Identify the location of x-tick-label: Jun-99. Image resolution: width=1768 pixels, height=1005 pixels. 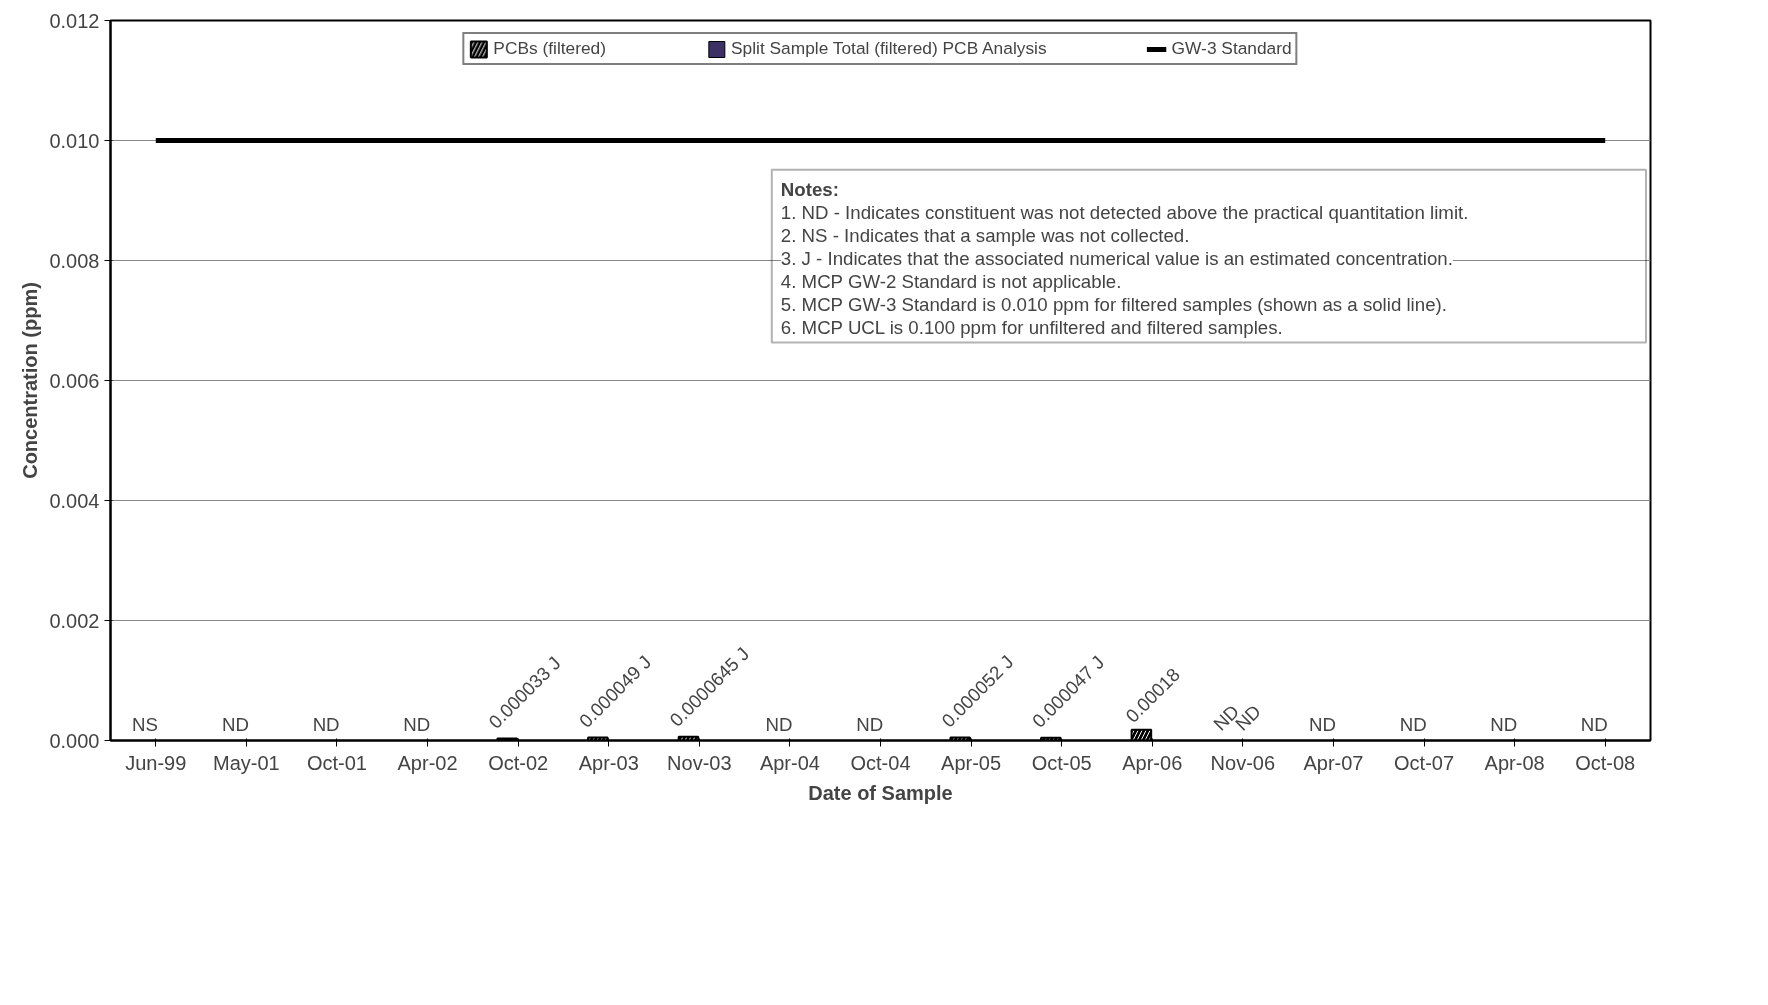
(156, 762).